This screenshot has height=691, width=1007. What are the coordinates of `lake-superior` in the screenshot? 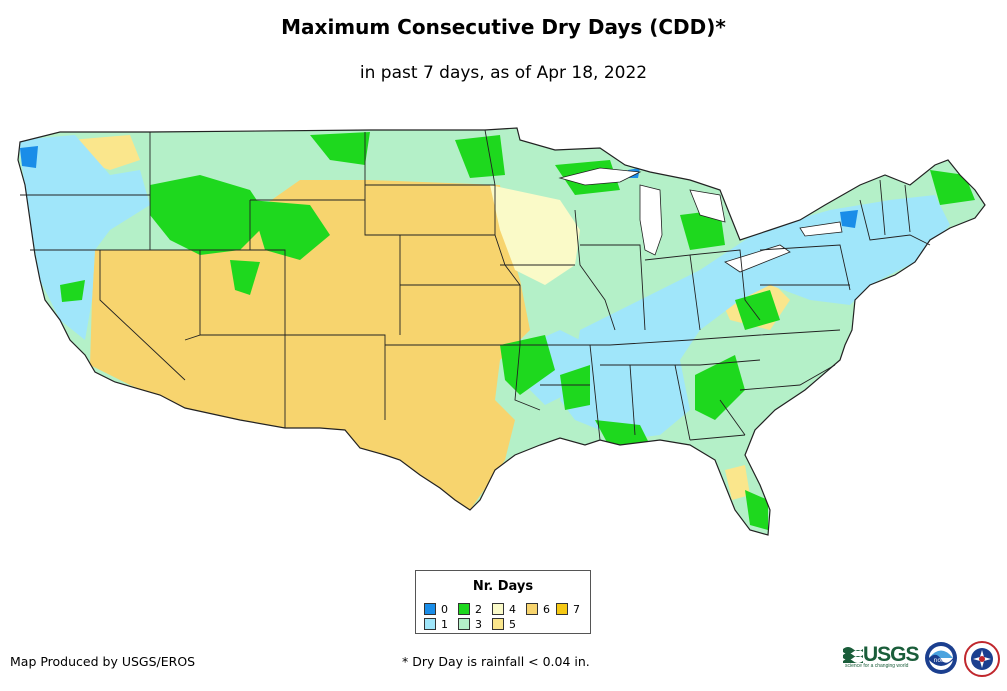 It's located at (600, 176).